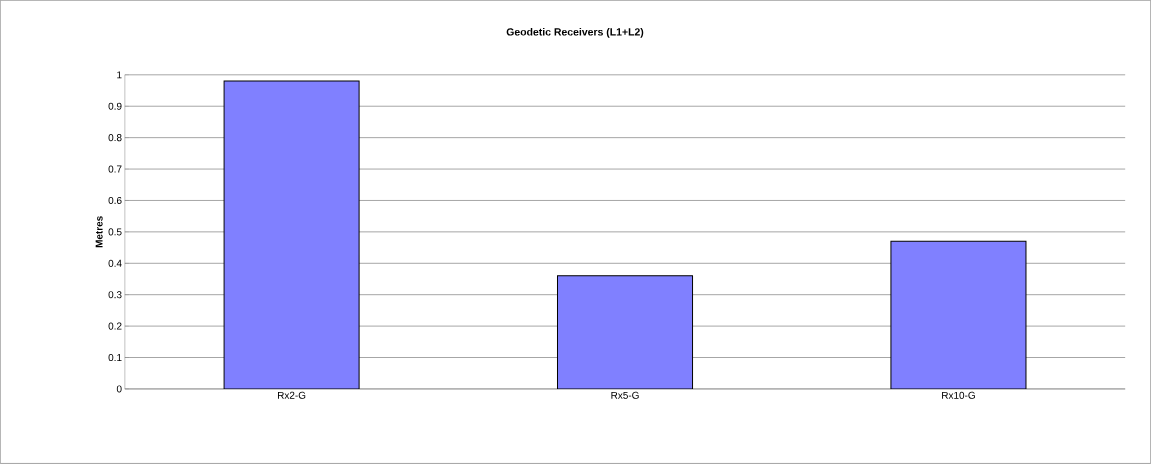  I want to click on y-tick-label: 0.4, so click(115, 263).